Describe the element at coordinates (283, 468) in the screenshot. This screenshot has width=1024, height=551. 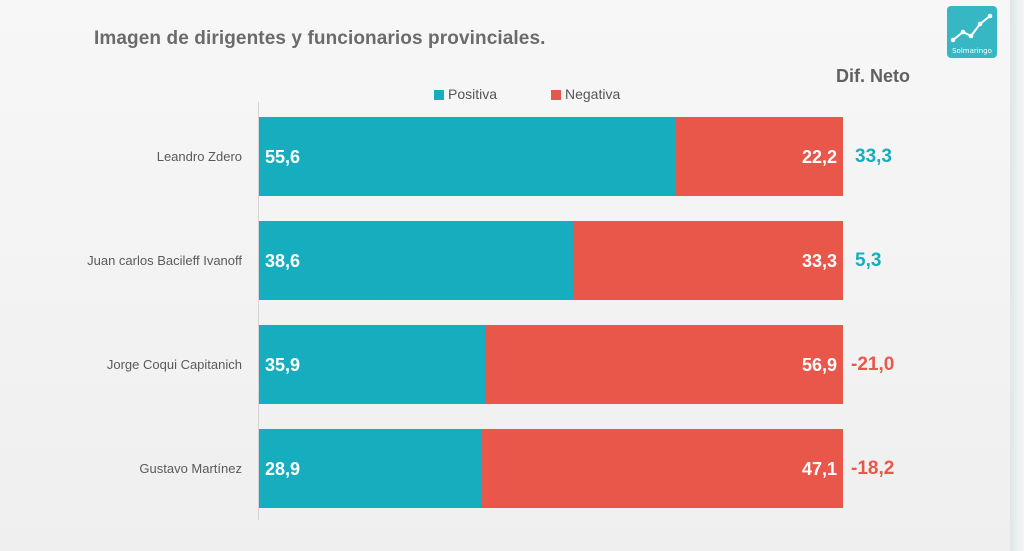
I see `data-label-positive: 28,9` at that location.